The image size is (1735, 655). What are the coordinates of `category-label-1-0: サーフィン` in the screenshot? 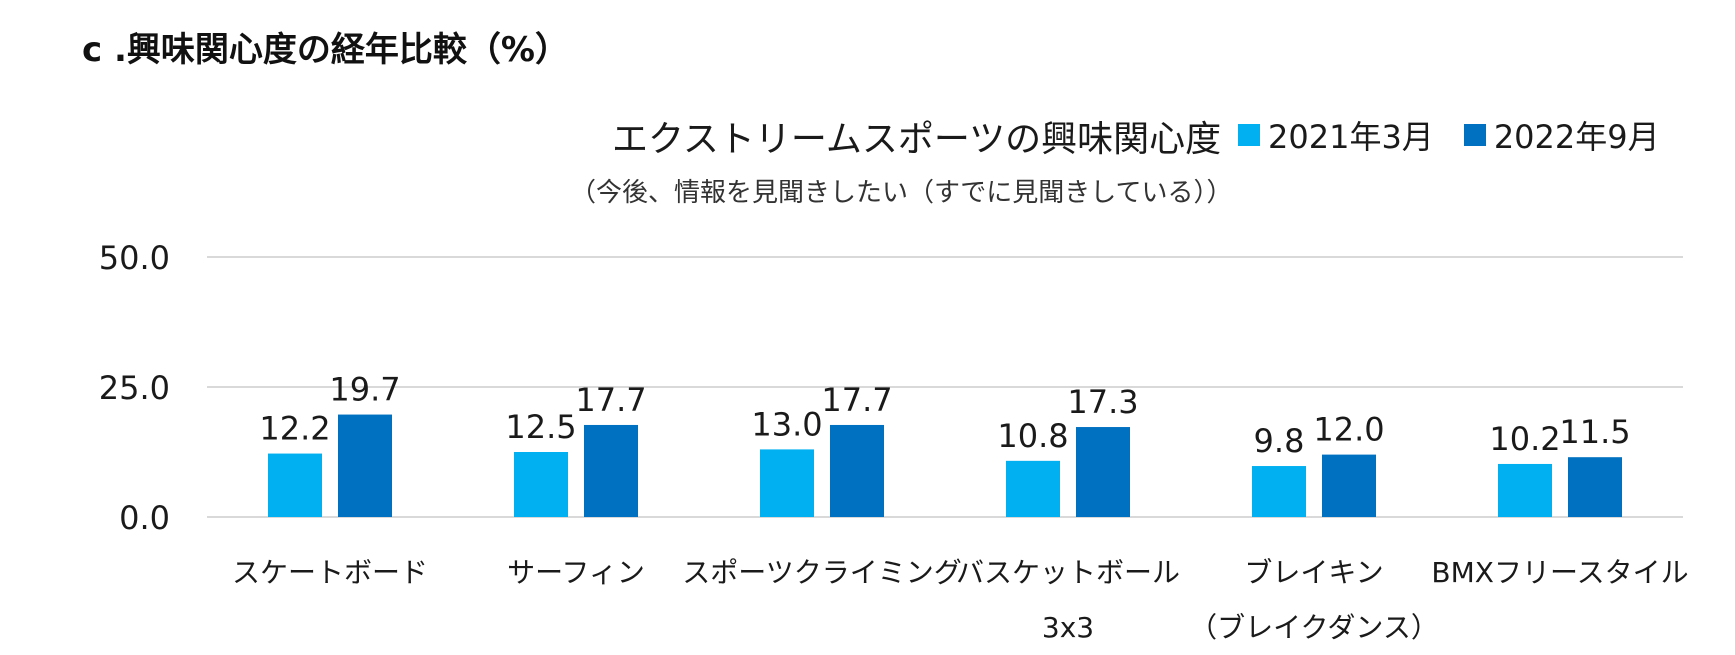 It's located at (576, 572).